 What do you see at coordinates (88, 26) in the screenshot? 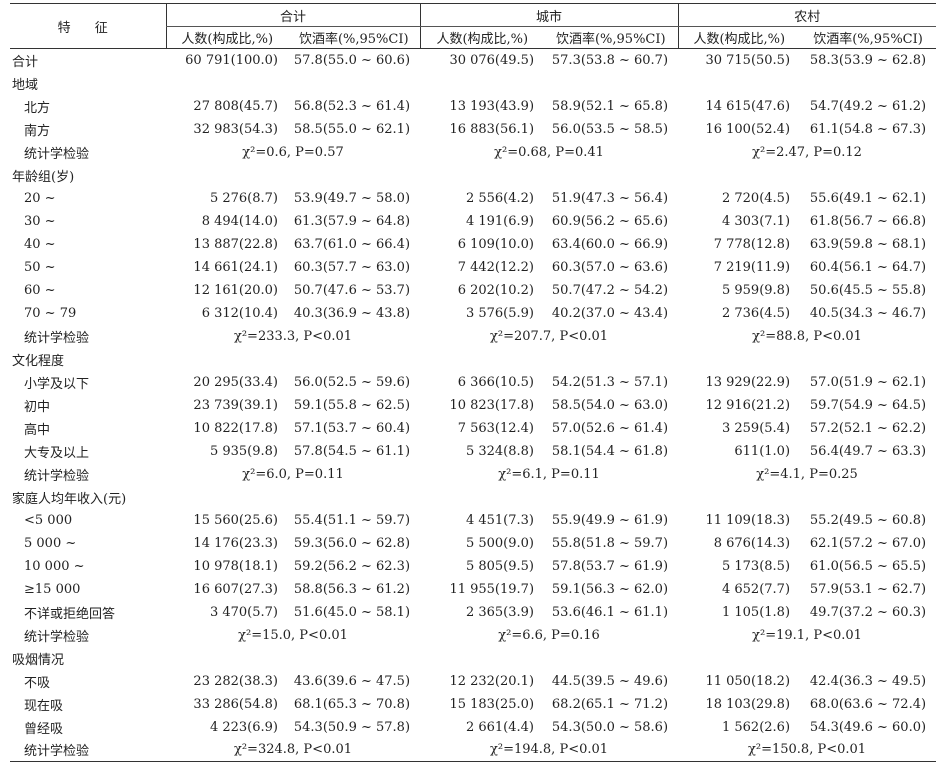
I see `feature-header: 特 征` at bounding box center [88, 26].